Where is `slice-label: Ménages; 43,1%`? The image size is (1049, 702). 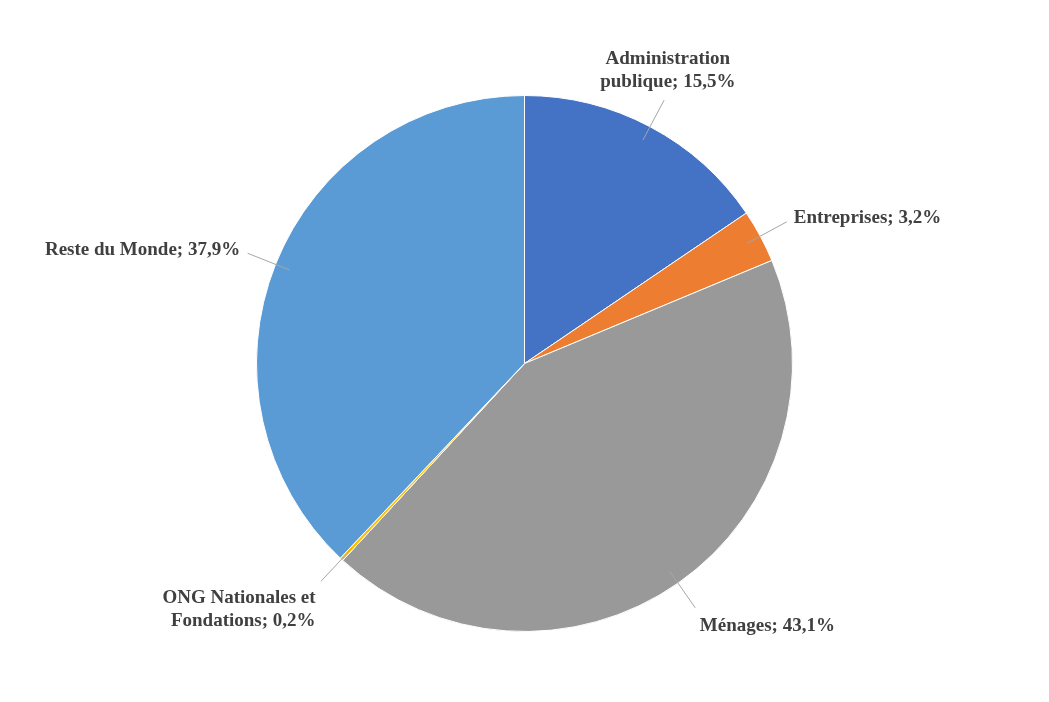
slice-label: Ménages; 43,1% is located at coordinates (767, 624).